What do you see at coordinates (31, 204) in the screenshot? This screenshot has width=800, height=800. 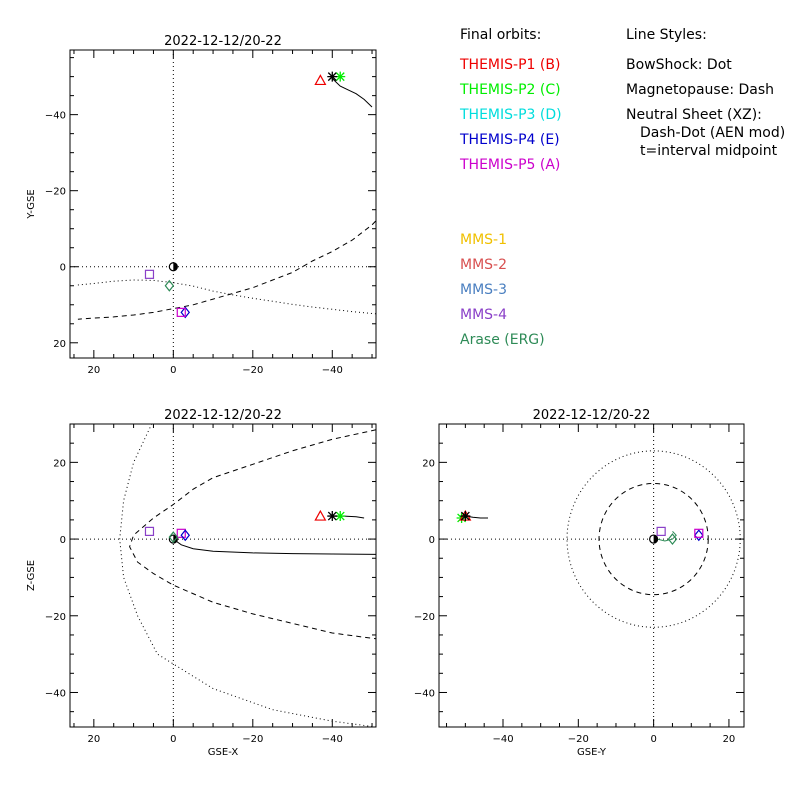 I see `y-axis-label: Y-GSE` at bounding box center [31, 204].